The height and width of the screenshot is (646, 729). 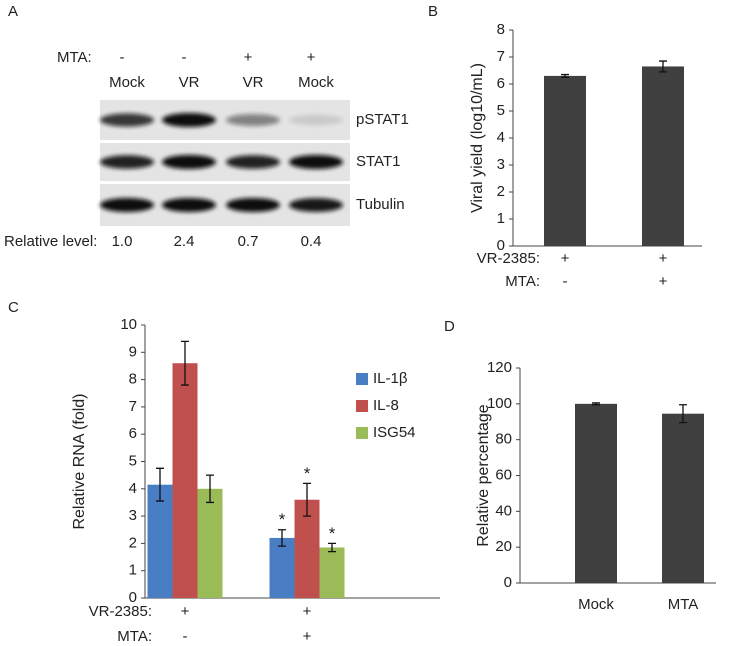 What do you see at coordinates (386, 405) in the screenshot?
I see `legend-label: IL-8` at bounding box center [386, 405].